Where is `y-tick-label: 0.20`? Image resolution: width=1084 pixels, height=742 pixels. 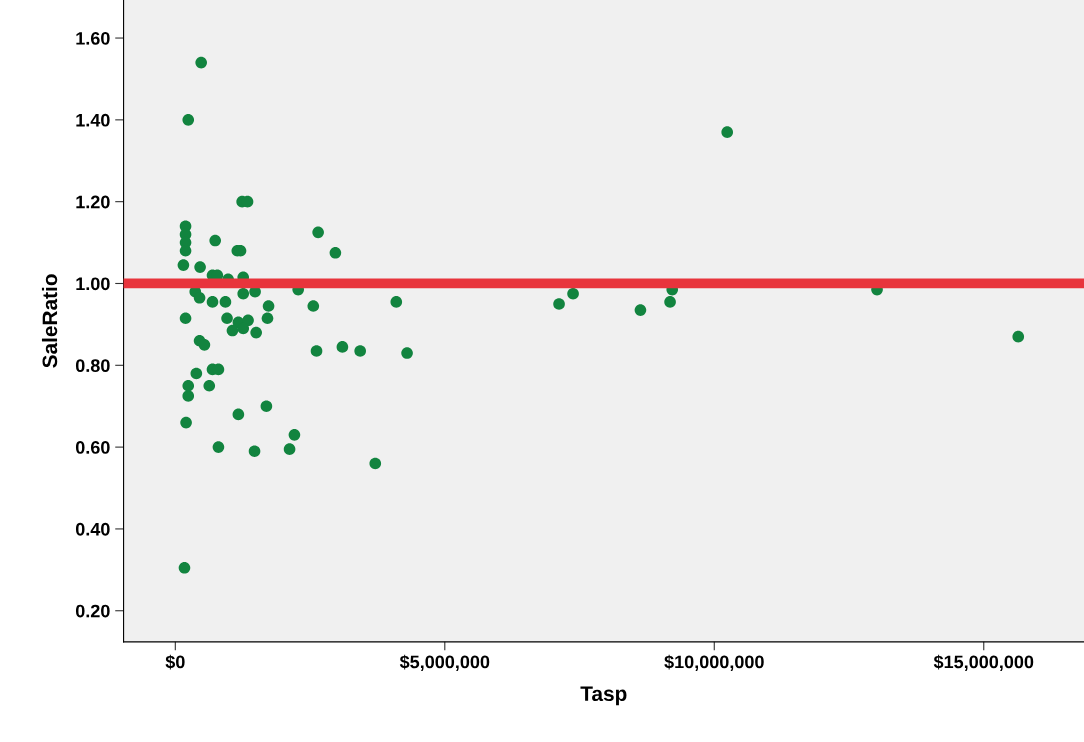
y-tick-label: 0.20 is located at coordinates (92, 611).